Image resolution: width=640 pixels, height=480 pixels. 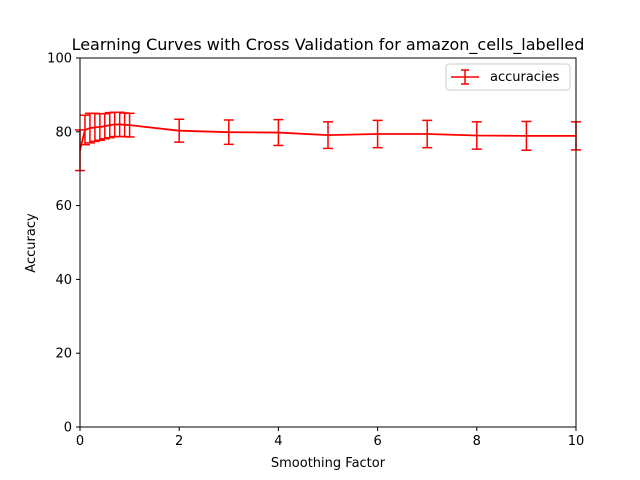 I want to click on legend: accuracies, so click(x=508, y=77).